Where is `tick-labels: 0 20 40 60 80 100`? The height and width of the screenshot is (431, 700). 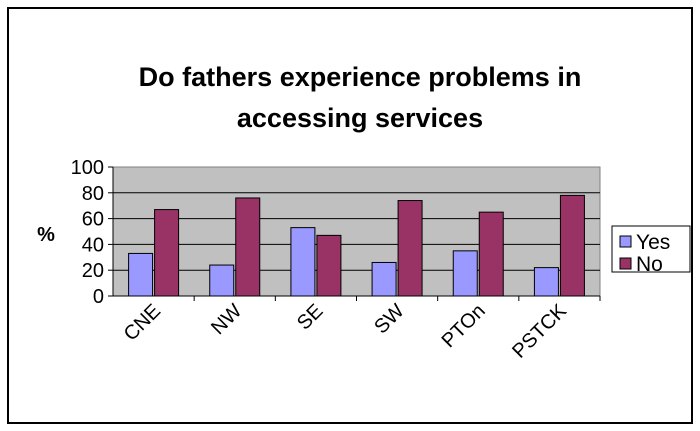 tick-labels: 0 20 40 60 80 100 is located at coordinates (87, 232).